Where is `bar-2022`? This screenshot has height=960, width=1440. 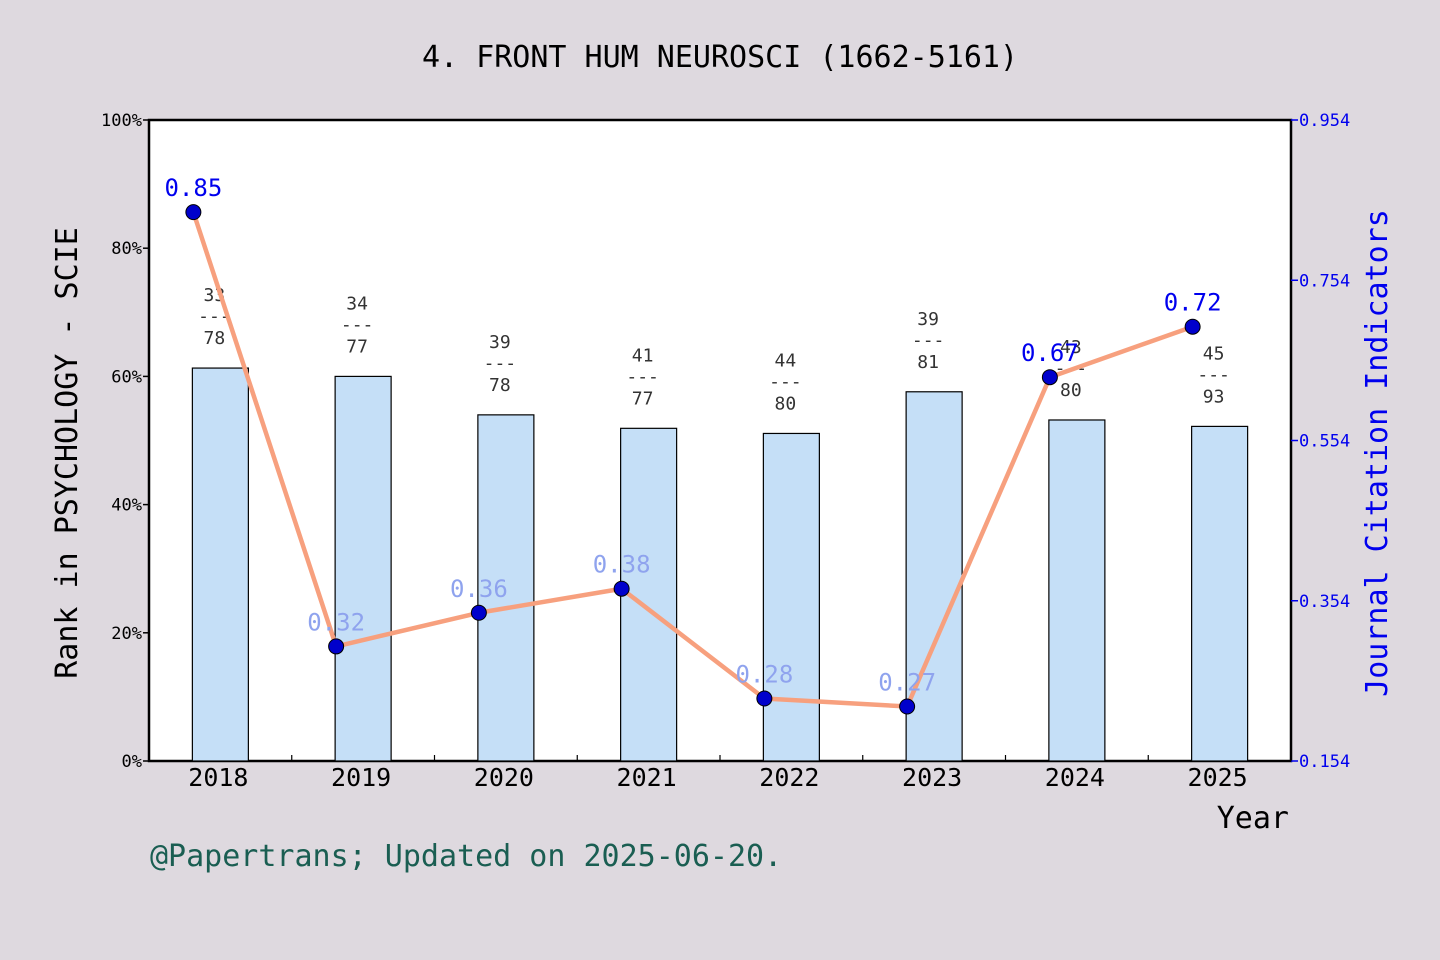 bar-2022 is located at coordinates (791, 597).